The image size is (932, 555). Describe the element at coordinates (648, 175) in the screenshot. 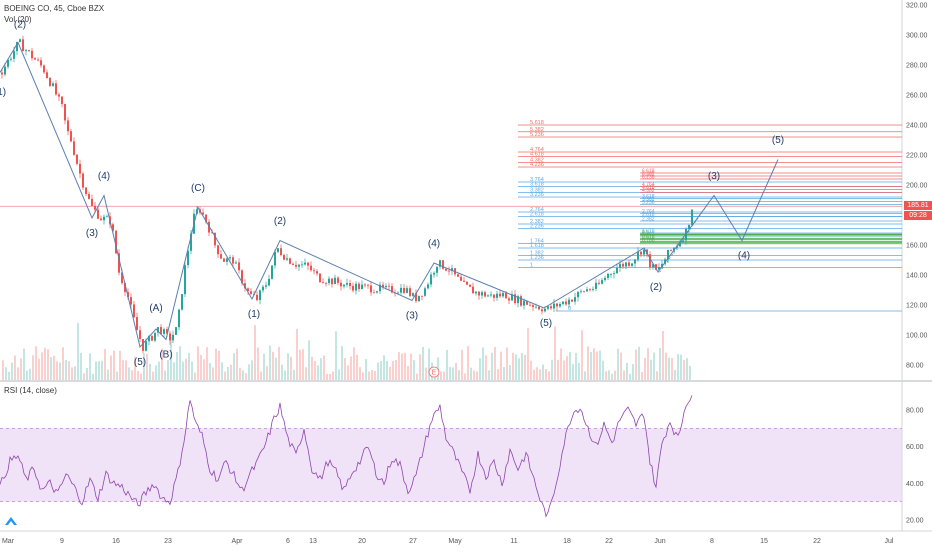

I see `fib2-label-1: 6.382` at that location.